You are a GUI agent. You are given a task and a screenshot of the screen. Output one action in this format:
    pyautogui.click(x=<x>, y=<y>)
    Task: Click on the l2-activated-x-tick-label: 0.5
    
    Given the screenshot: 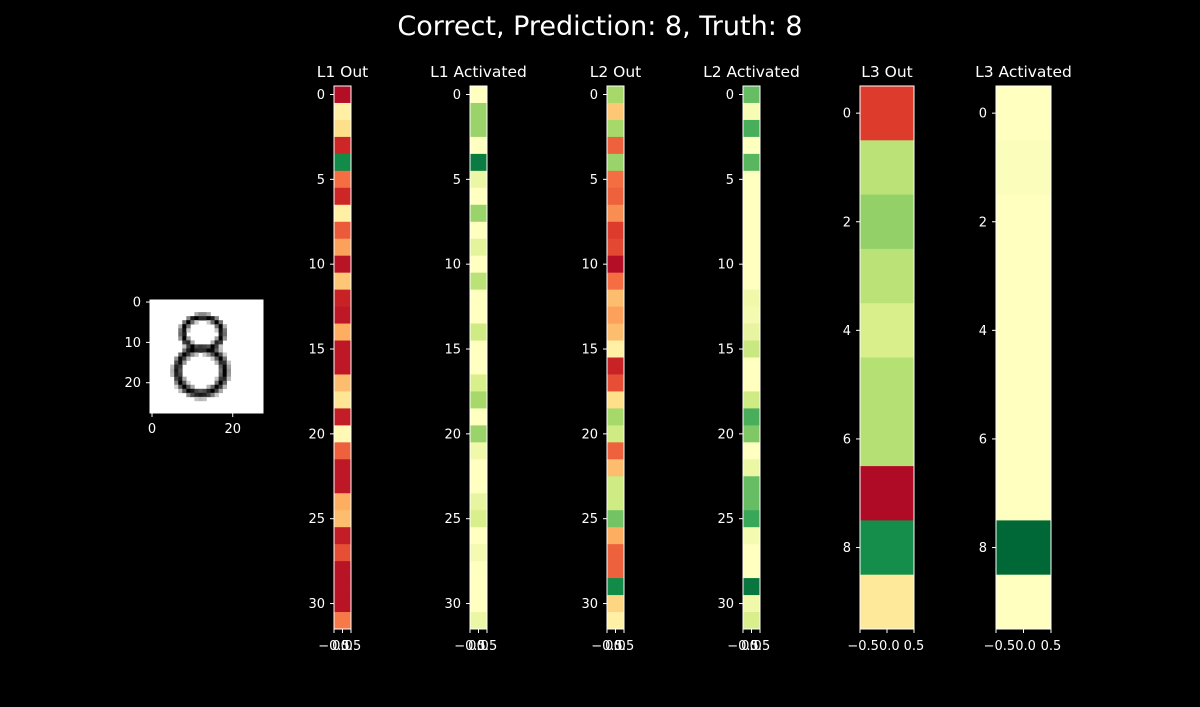 What is the action you would take?
    pyautogui.click(x=760, y=646)
    